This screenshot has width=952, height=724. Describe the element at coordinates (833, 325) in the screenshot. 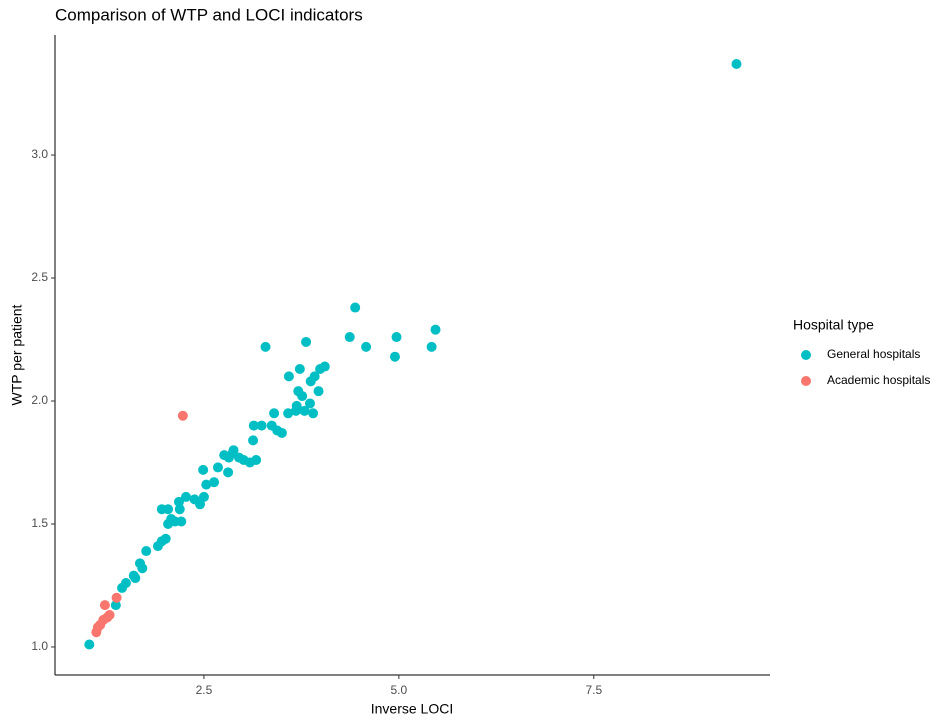

I see `legend-title: Hospital type` at that location.